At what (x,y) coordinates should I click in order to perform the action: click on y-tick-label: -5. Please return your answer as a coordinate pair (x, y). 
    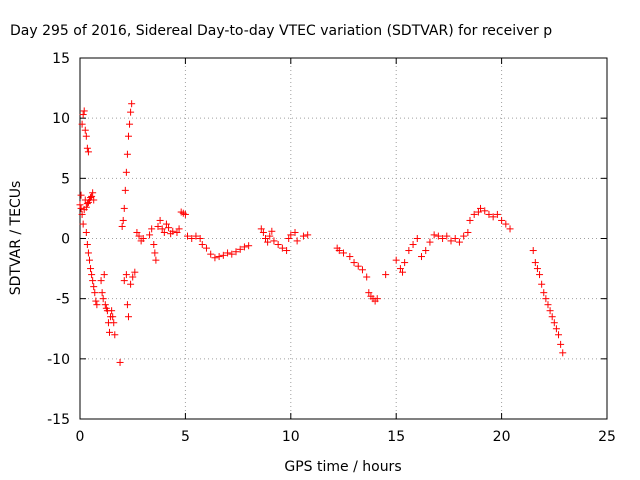
    Looking at the image, I should click on (63, 300).